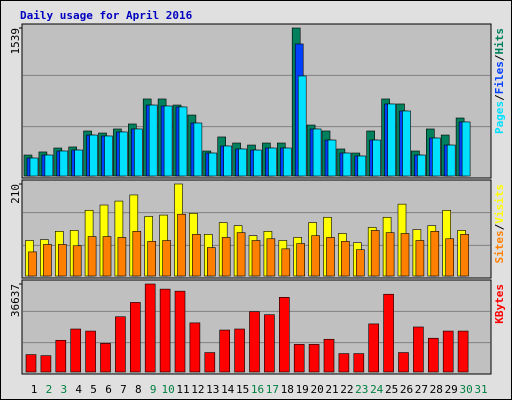 This screenshot has width=512, height=400. I want to click on x-tick-label: 18, so click(287, 389).